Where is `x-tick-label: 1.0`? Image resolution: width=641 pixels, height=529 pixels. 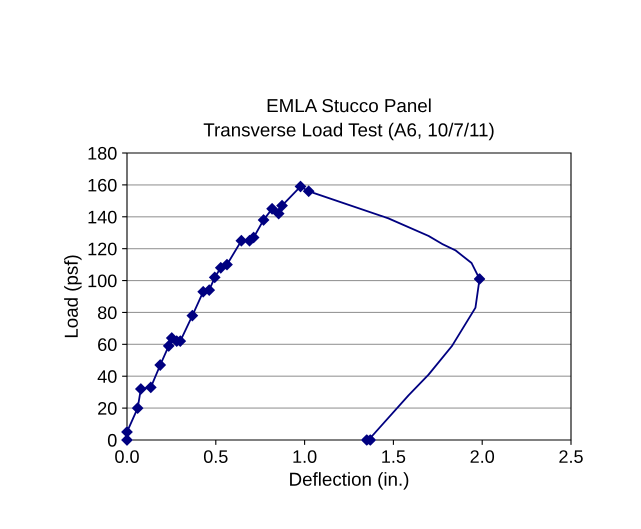
x-tick-label: 1.0 is located at coordinates (304, 456).